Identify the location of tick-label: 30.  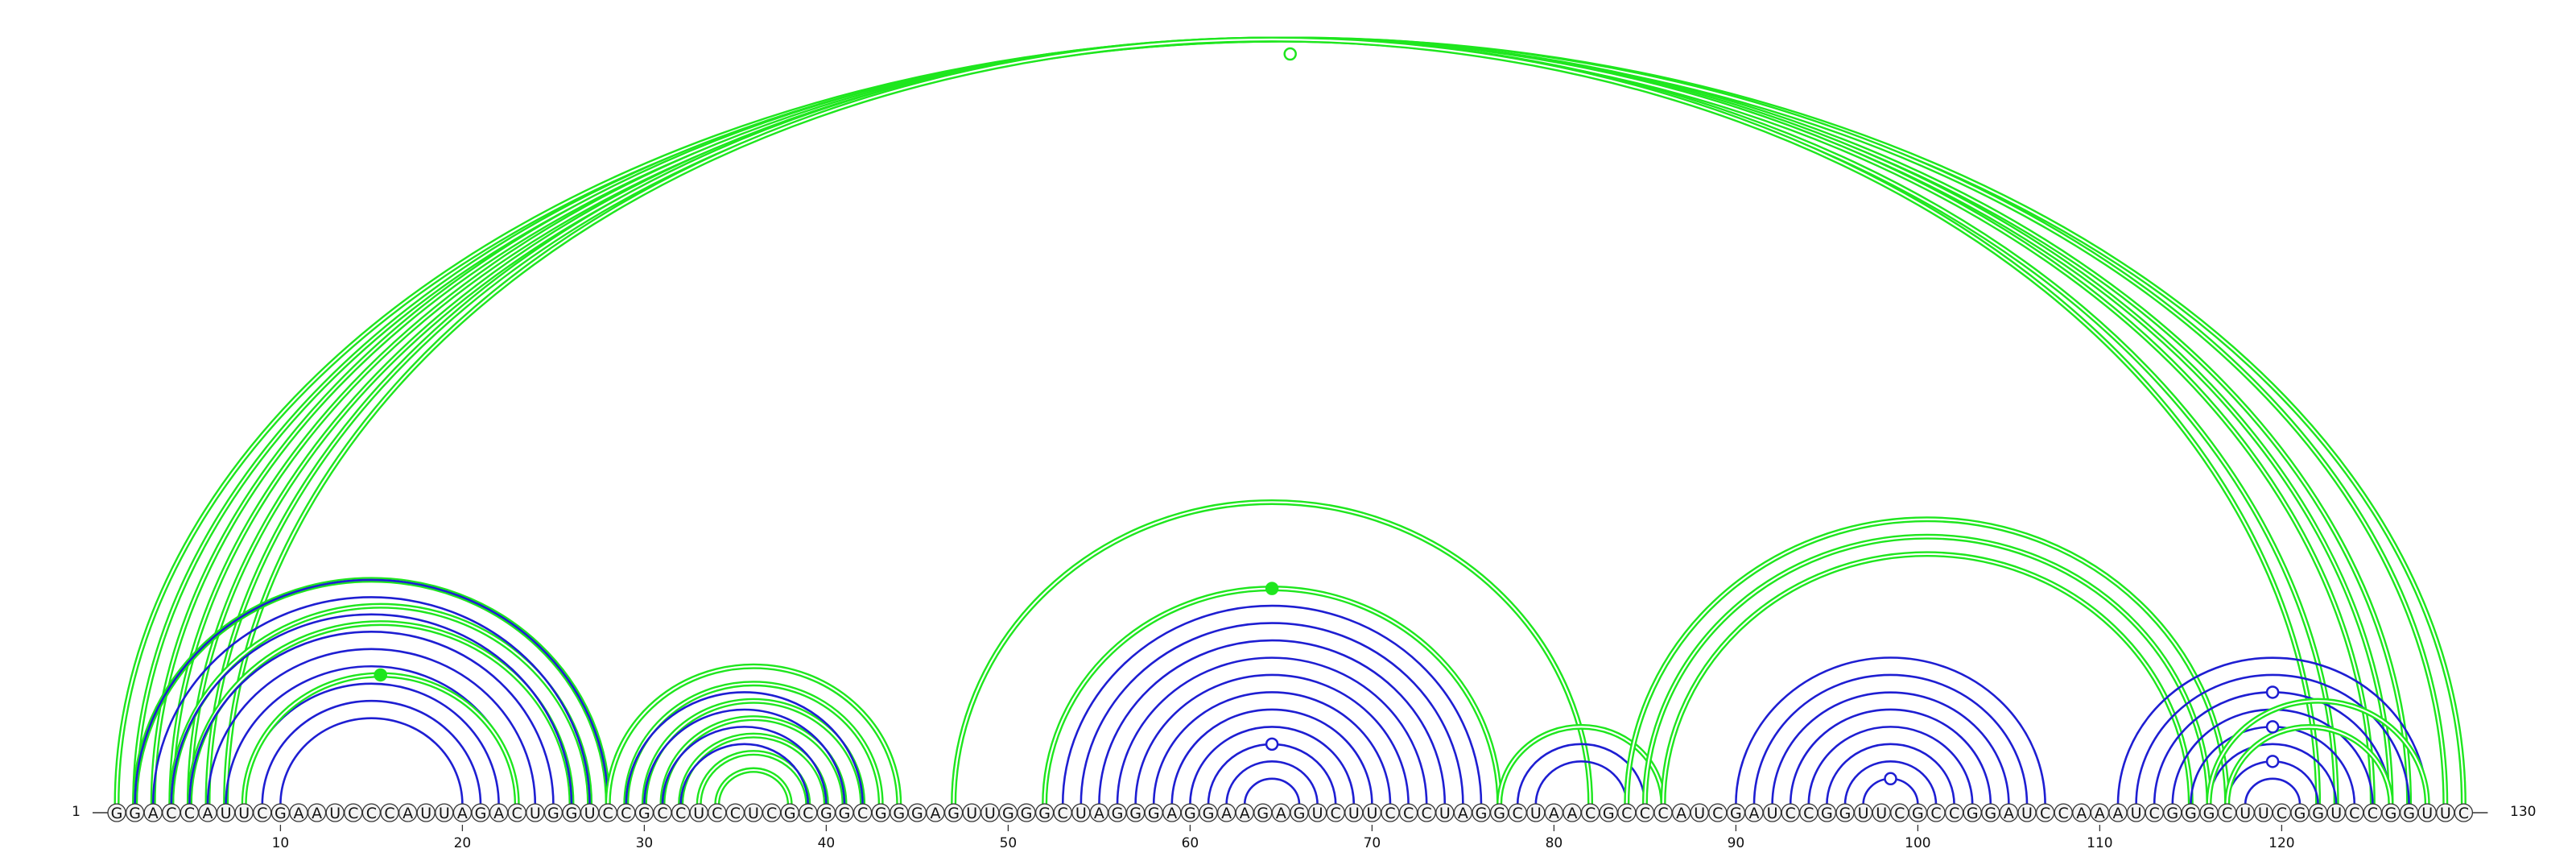
(645, 843).